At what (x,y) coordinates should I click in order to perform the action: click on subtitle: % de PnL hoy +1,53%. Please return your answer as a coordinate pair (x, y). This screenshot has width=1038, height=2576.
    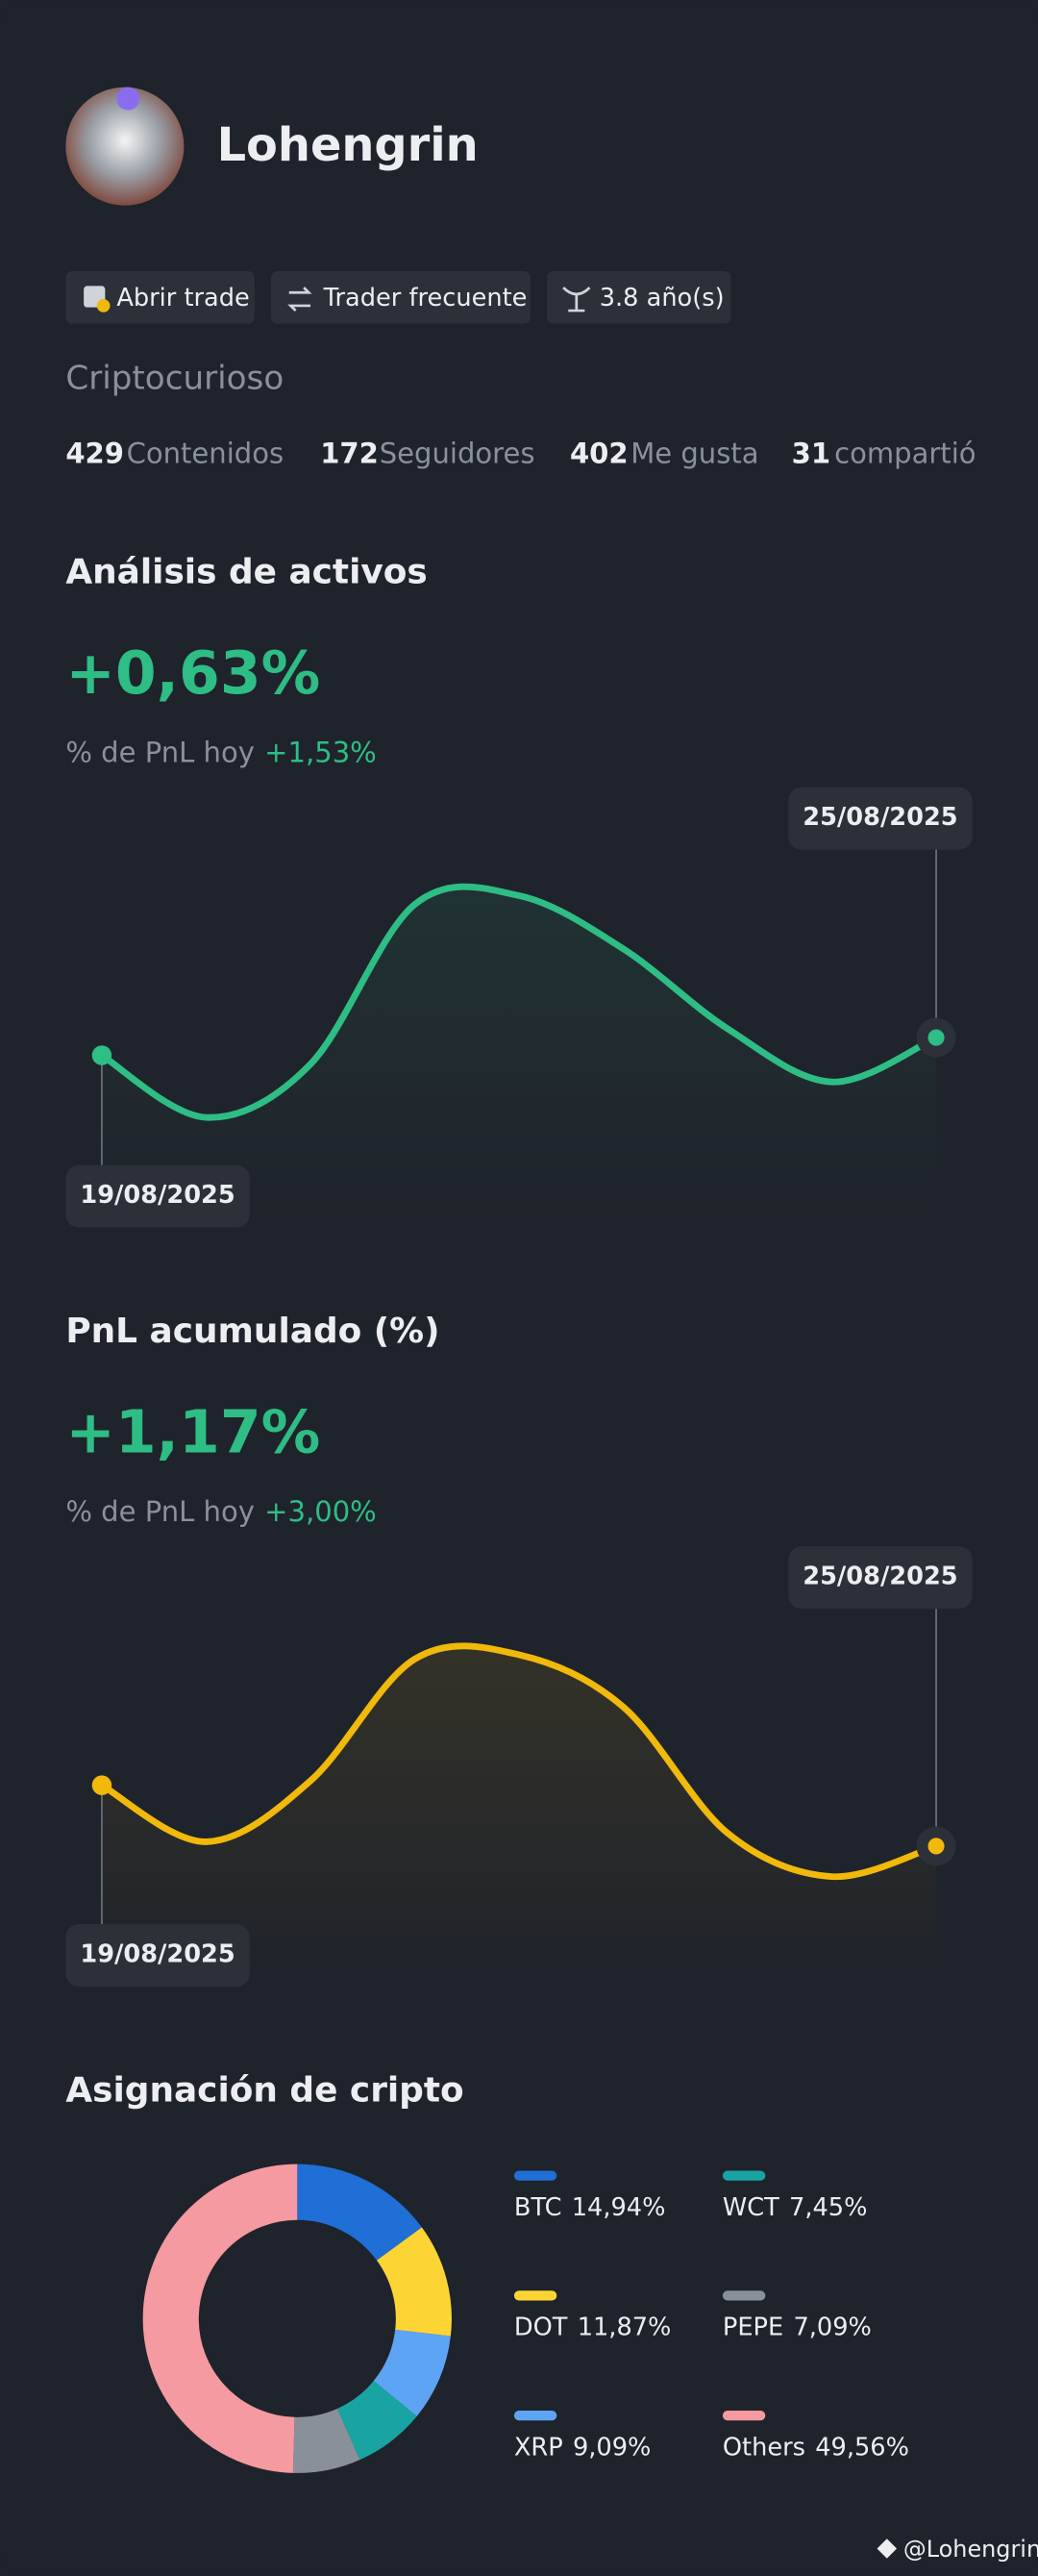
    Looking at the image, I should click on (220, 752).